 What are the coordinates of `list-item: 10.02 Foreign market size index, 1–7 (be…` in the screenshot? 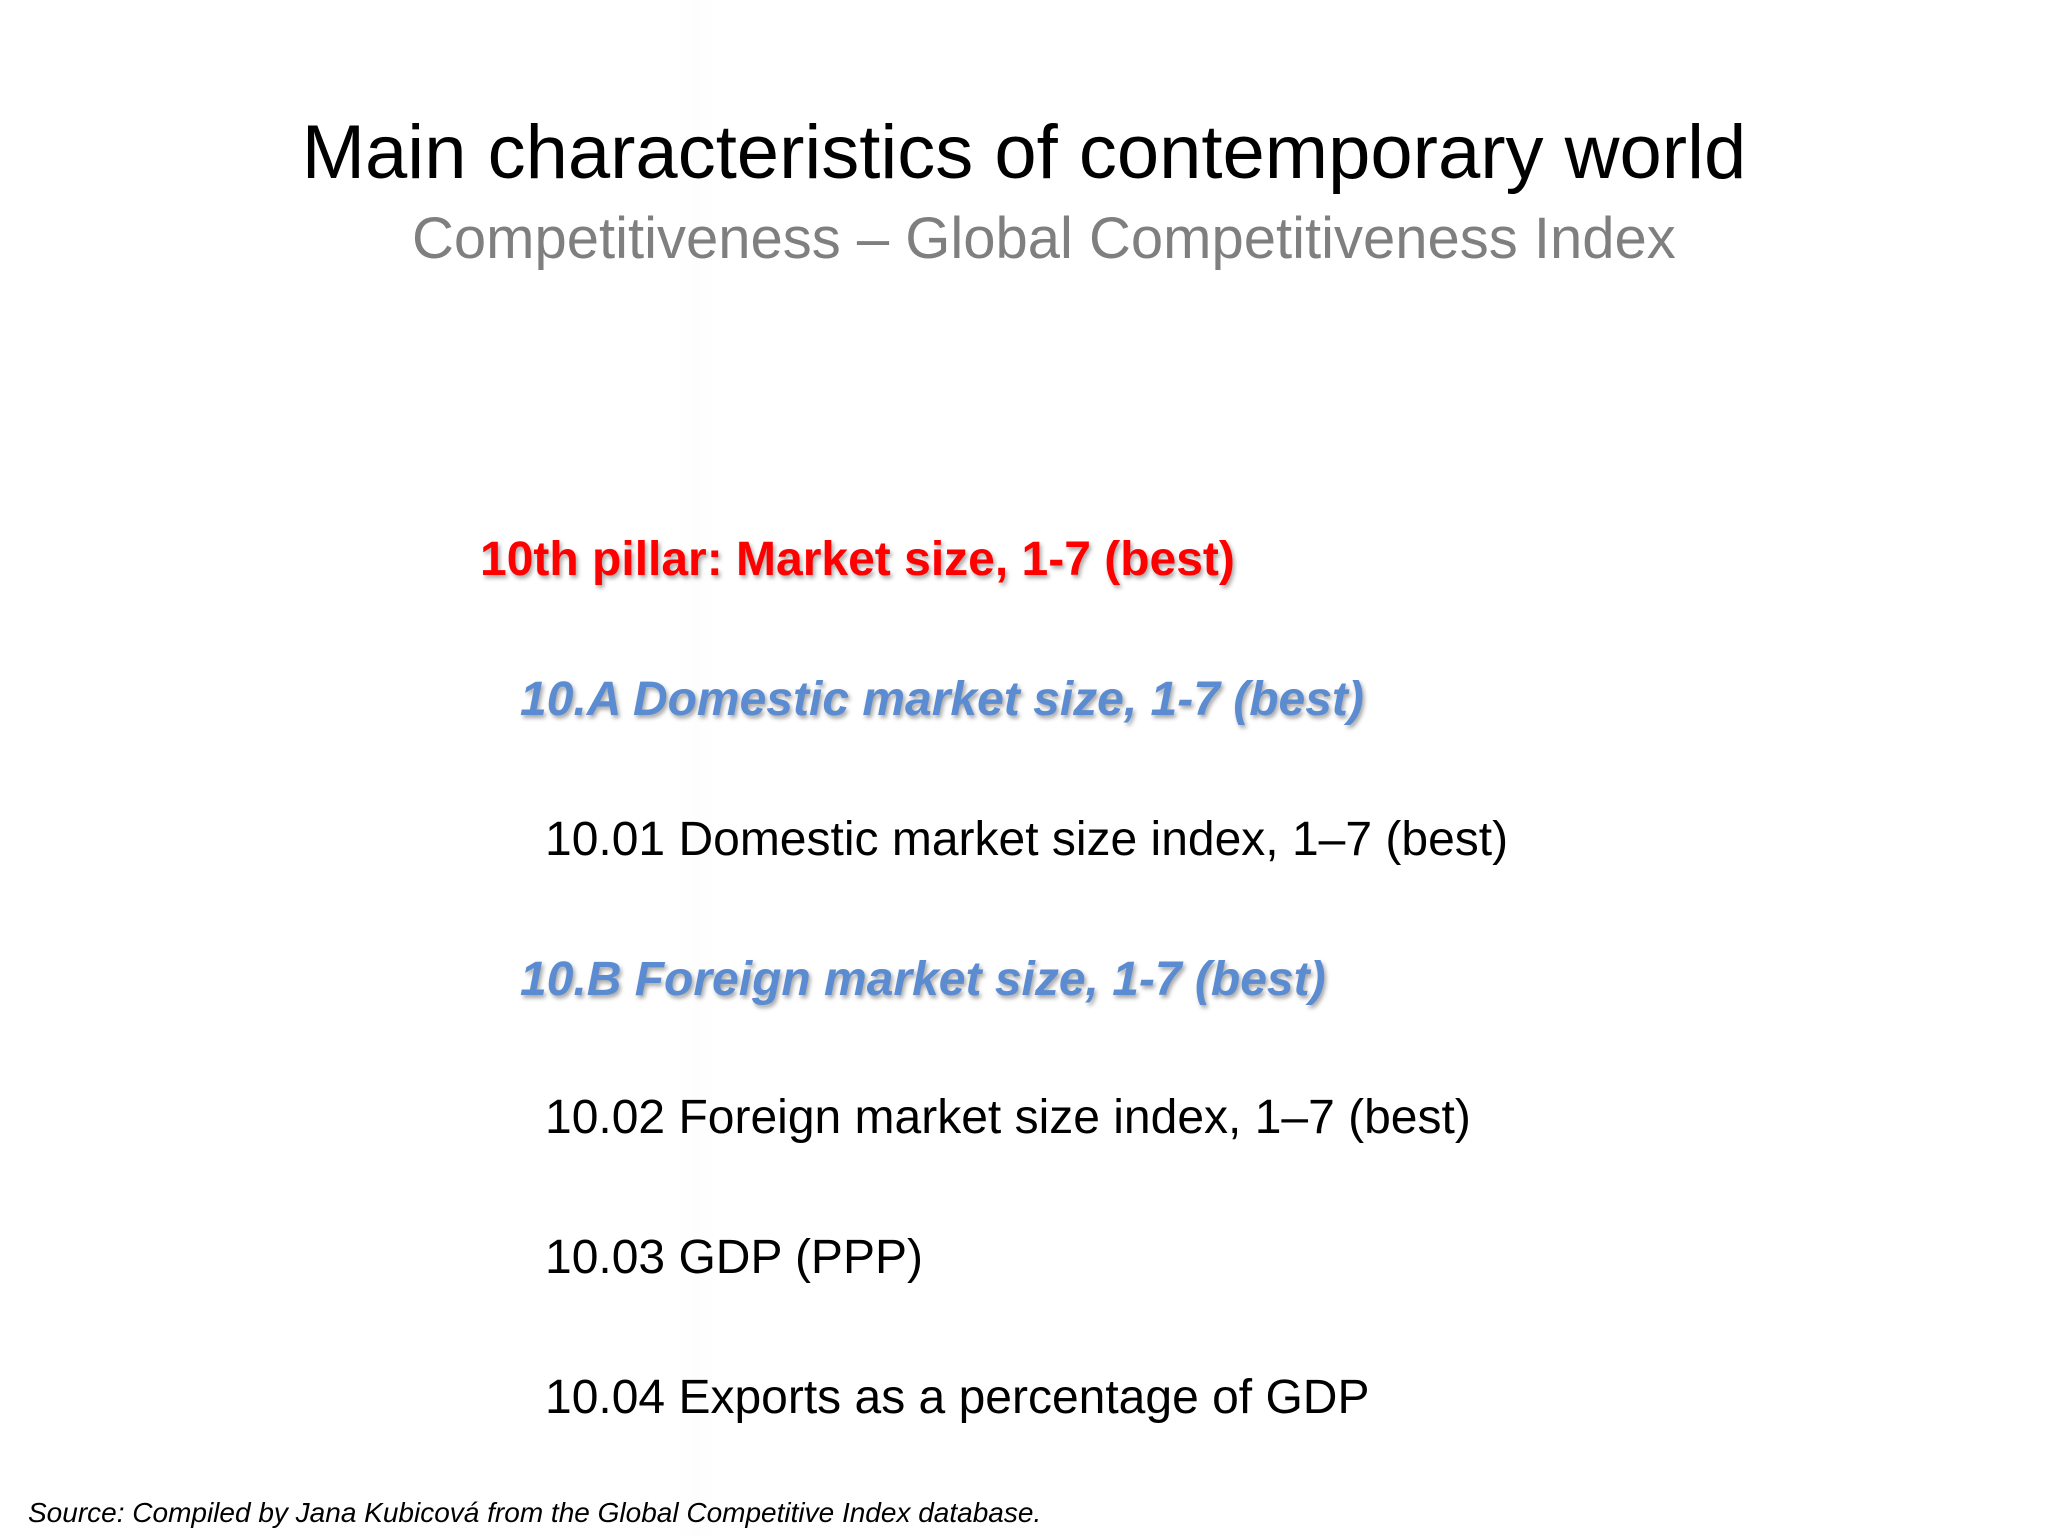 It's located at (1008, 1117).